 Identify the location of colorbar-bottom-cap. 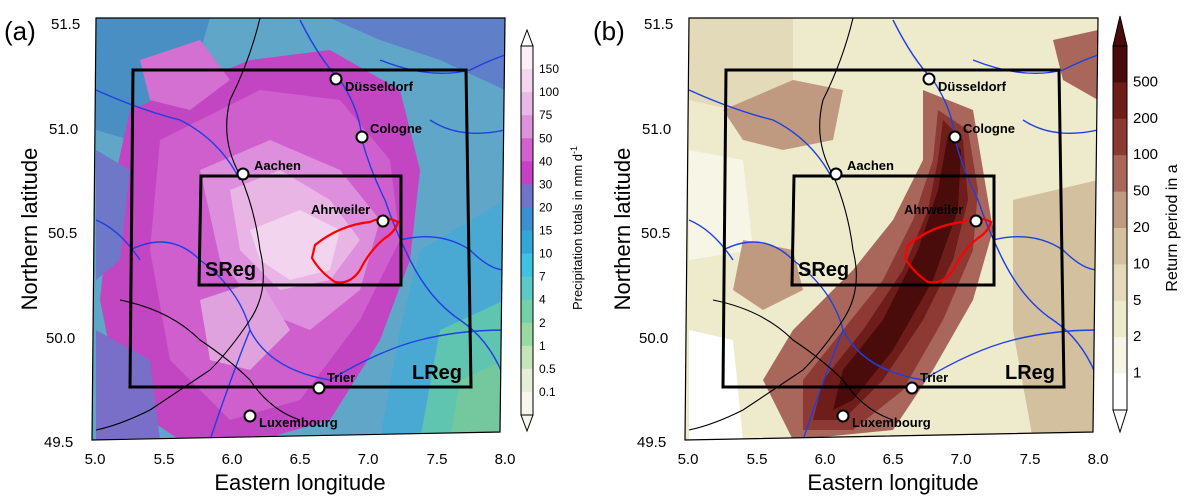
(1120, 421).